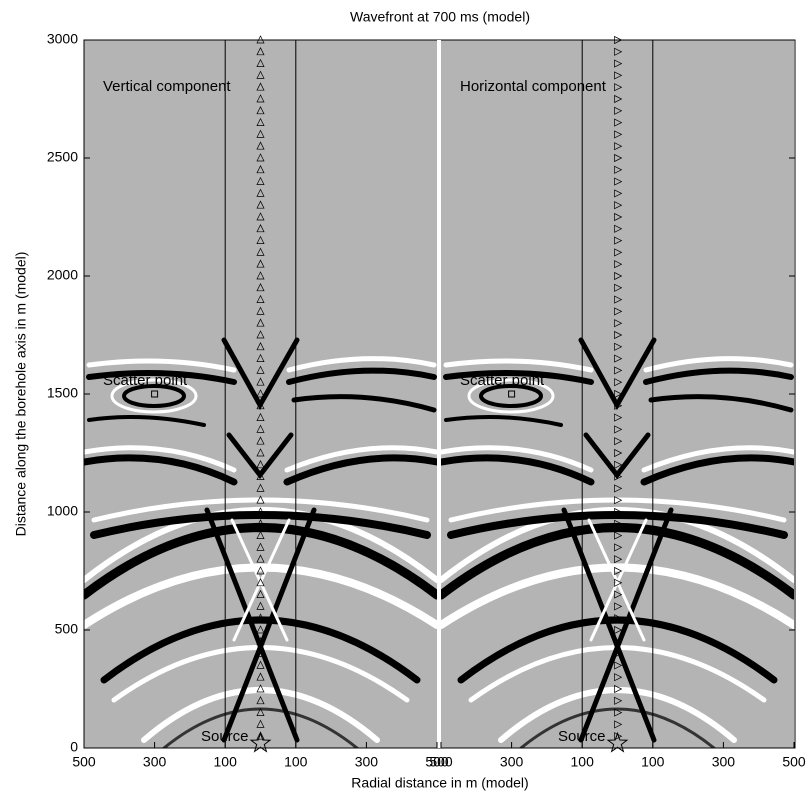  What do you see at coordinates (439, 394) in the screenshot?
I see `panel-gap` at bounding box center [439, 394].